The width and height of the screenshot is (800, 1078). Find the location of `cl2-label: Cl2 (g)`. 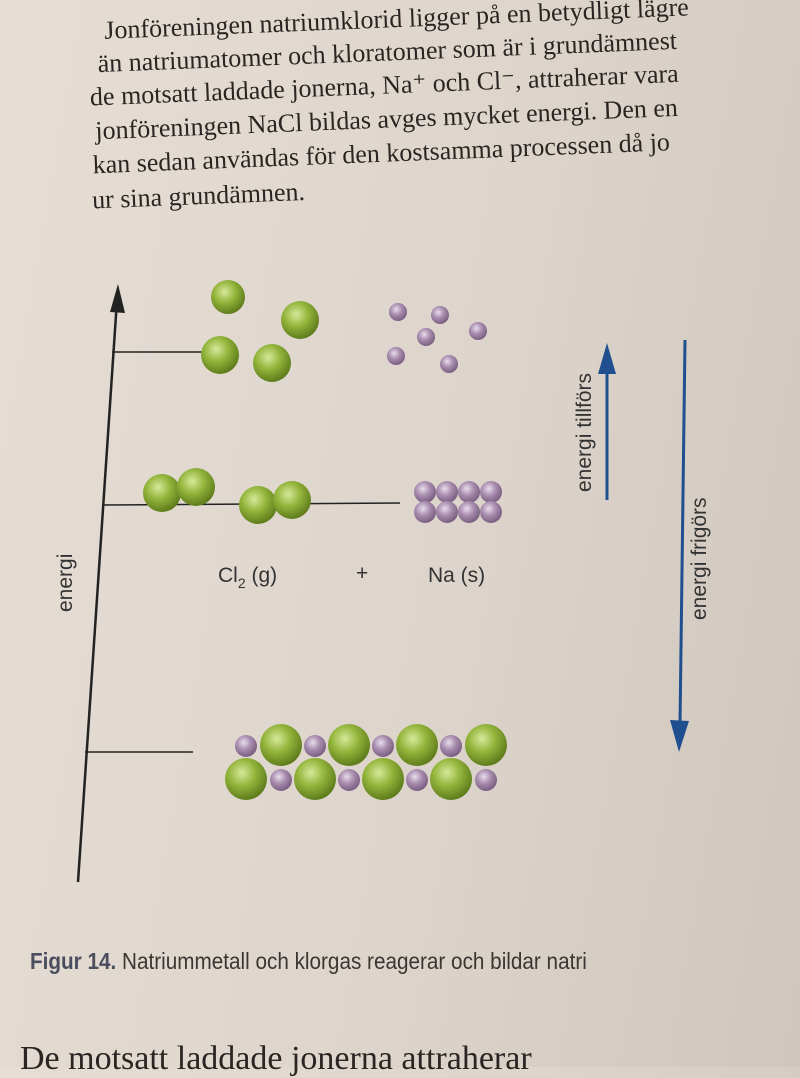

cl2-label: Cl2 (g) is located at coordinates (247, 577).